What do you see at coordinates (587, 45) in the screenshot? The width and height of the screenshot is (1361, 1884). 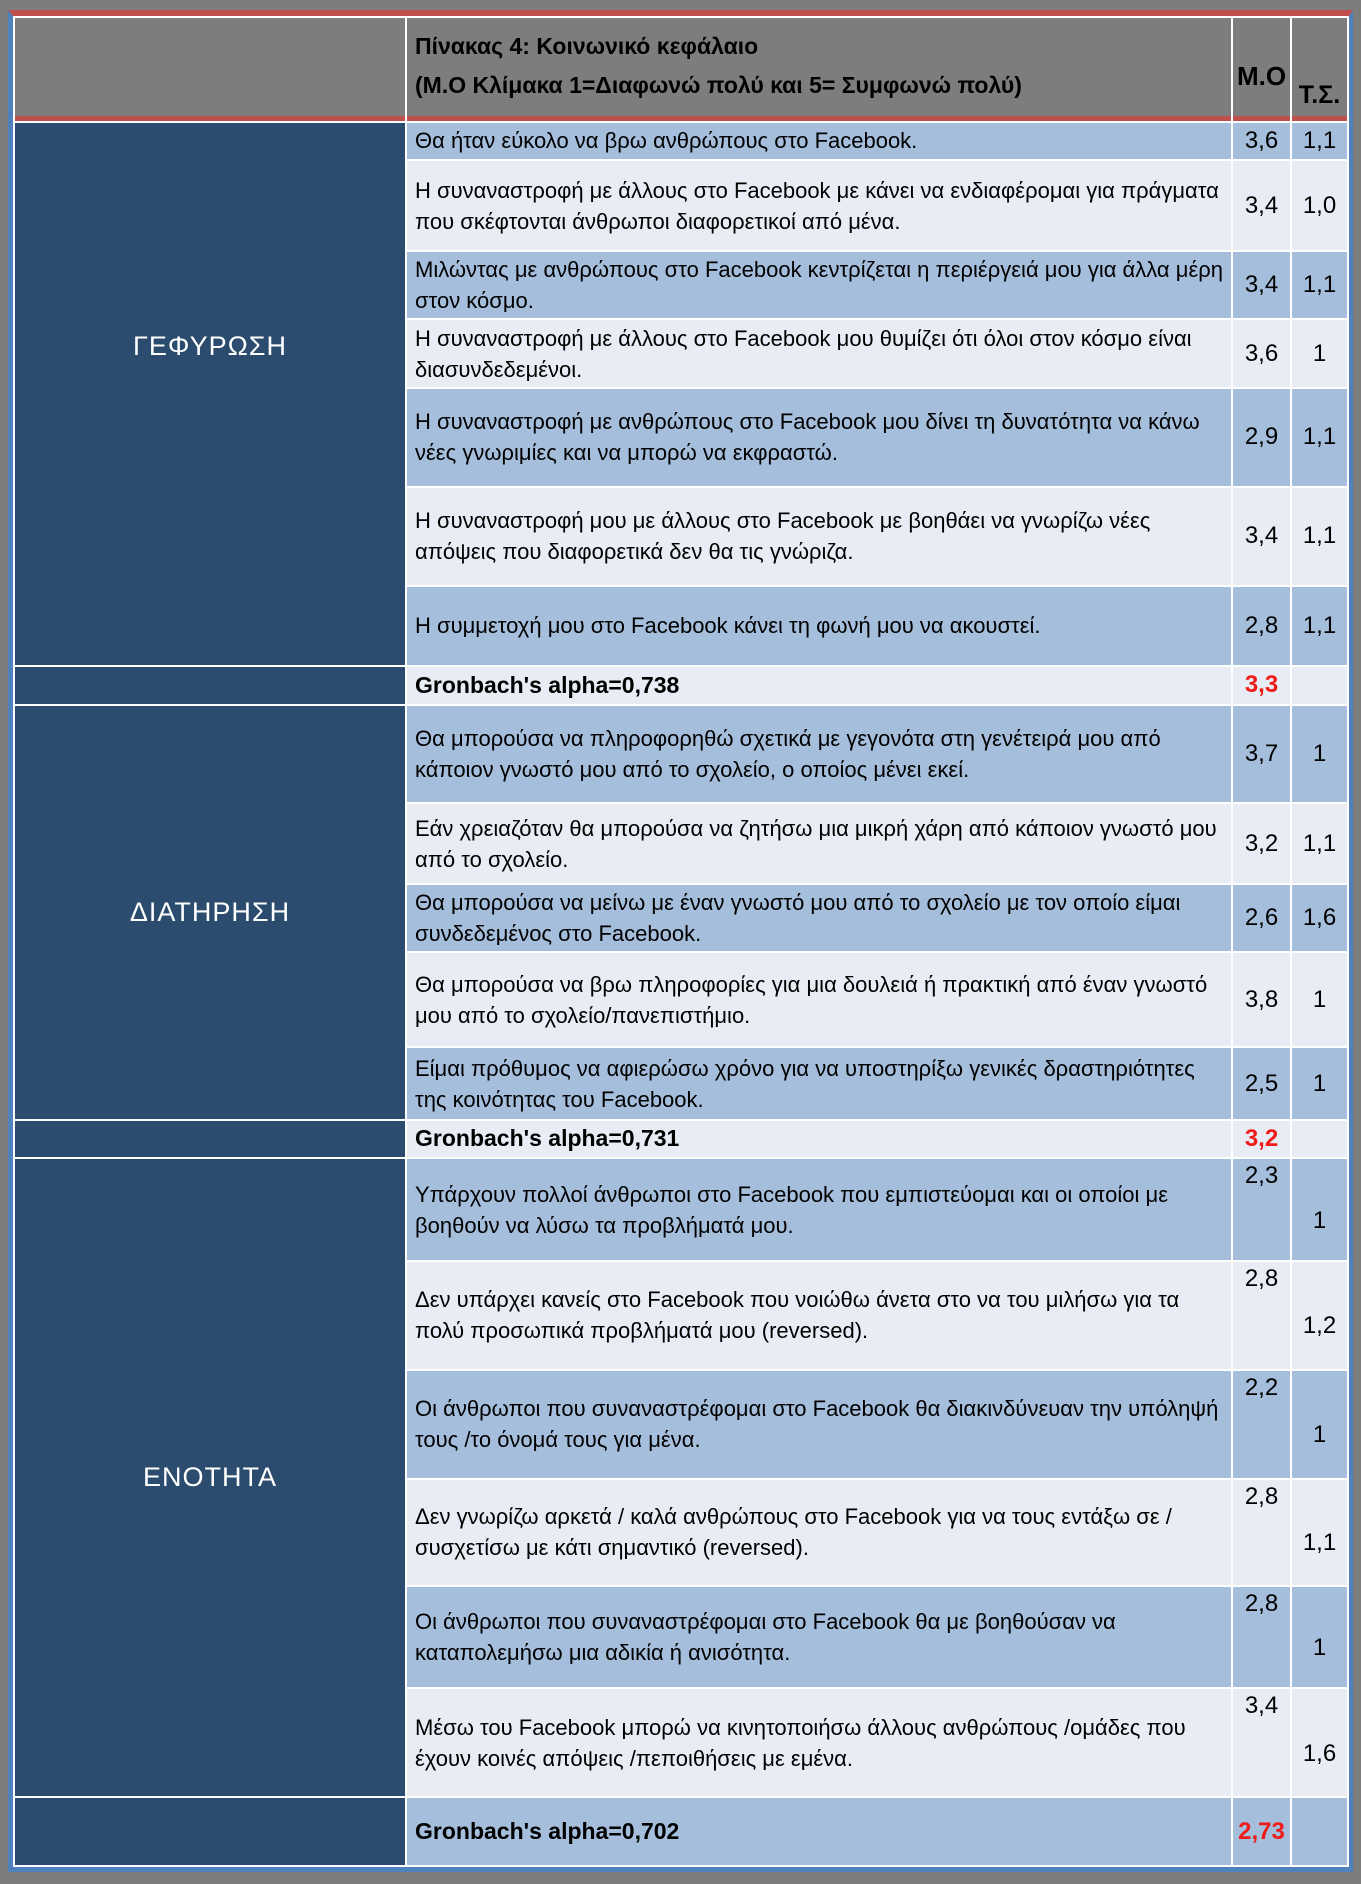 I see `table-title-line1: Πίνακας 4: Κοινωνικό κεφάλαιο` at bounding box center [587, 45].